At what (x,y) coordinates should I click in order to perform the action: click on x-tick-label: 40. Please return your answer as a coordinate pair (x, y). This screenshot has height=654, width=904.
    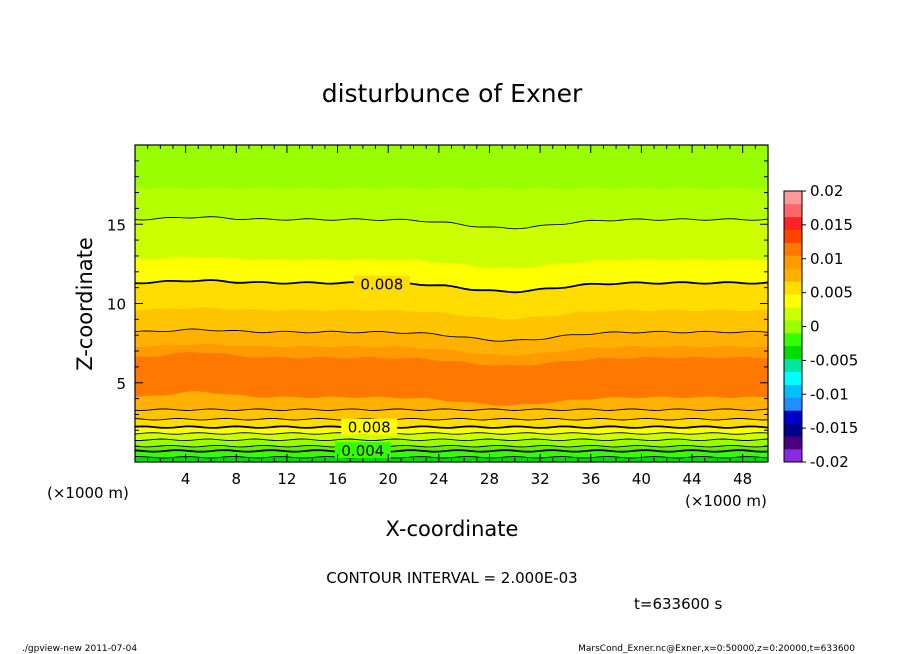
    Looking at the image, I should click on (641, 479).